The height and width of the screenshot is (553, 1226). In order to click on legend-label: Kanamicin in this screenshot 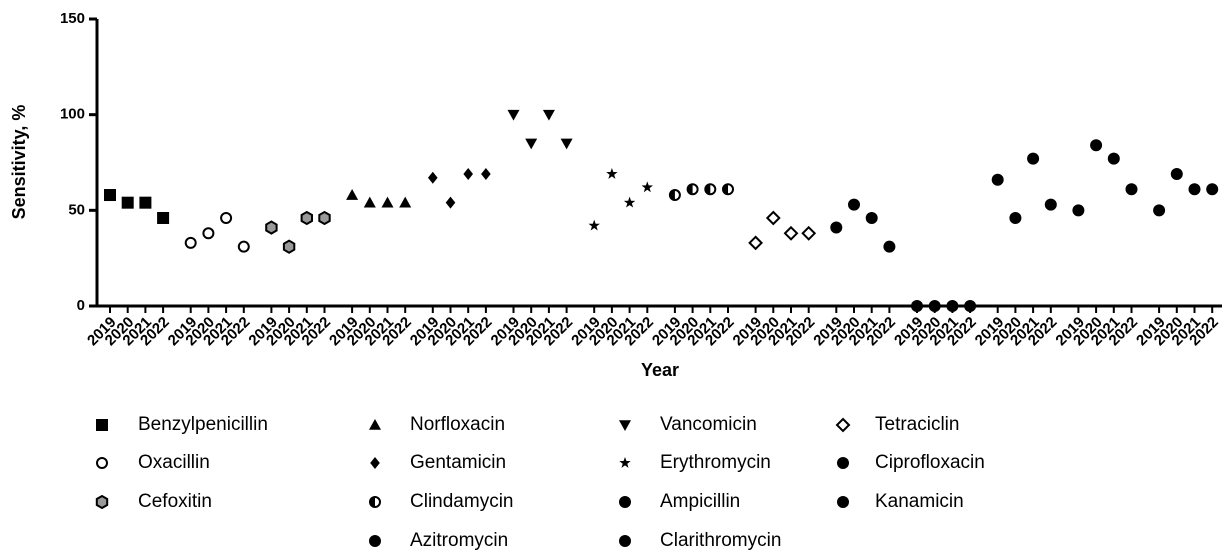, I will do `click(919, 501)`.